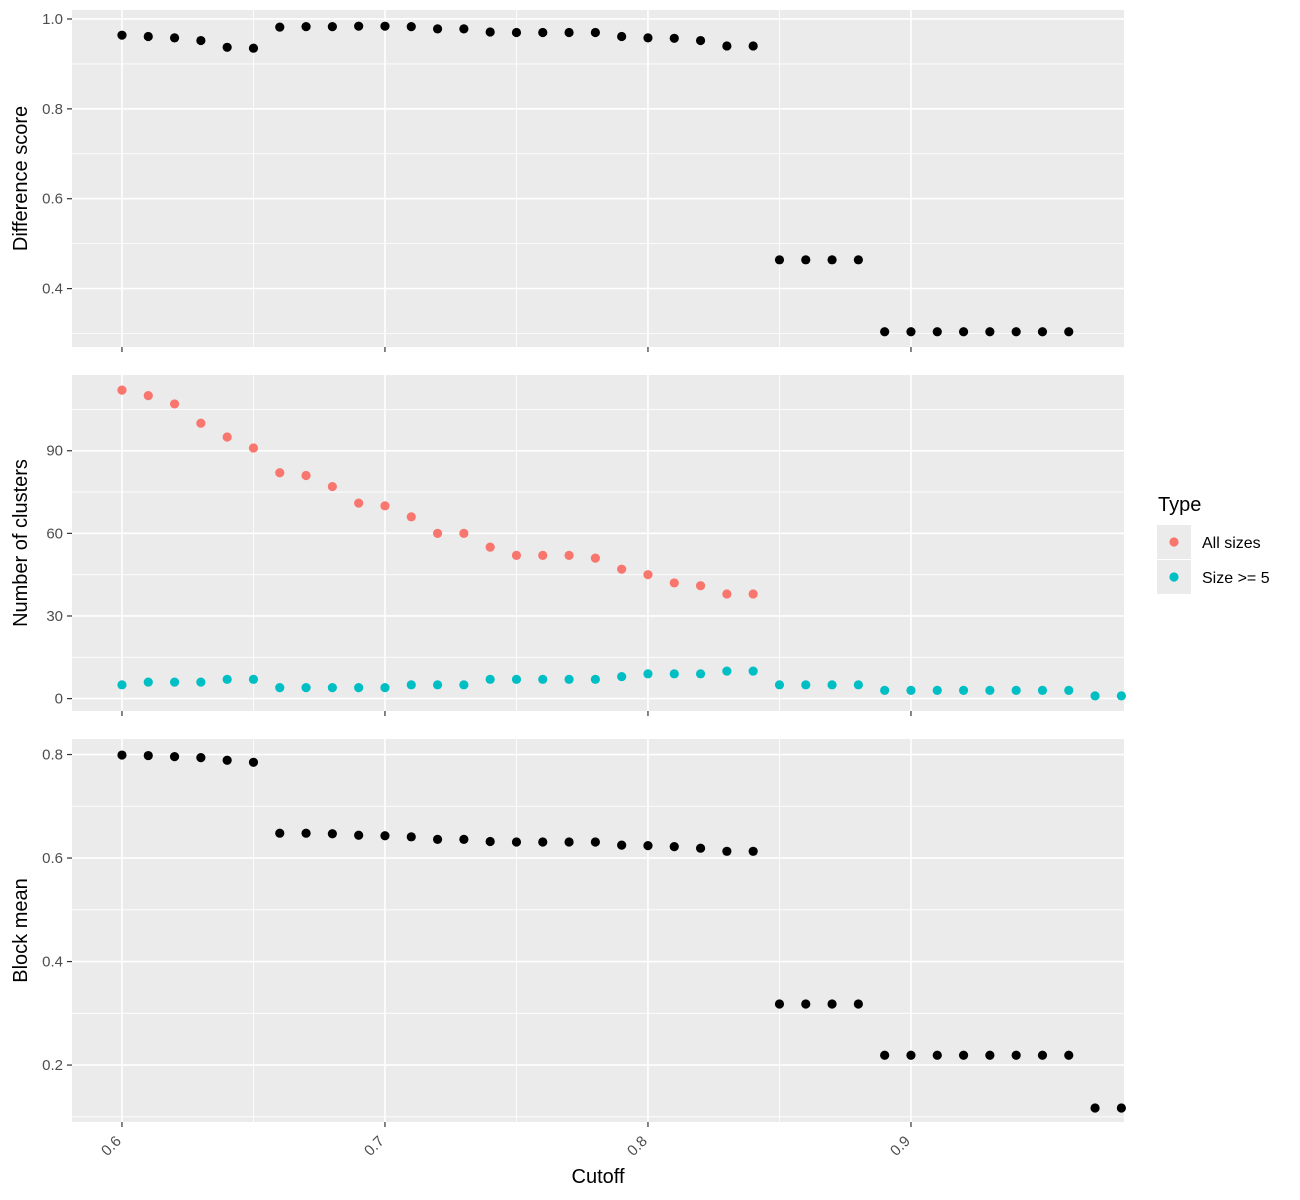 The image size is (1300, 1200). What do you see at coordinates (21, 178) in the screenshot?
I see `y-axis-title: Difference score` at bounding box center [21, 178].